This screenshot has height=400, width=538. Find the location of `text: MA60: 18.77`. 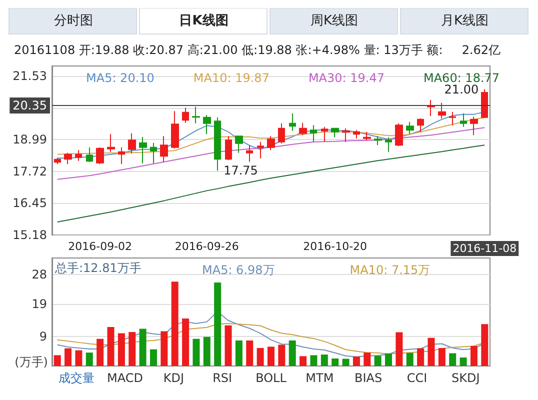

text: MA60: 18.77 is located at coordinates (461, 78).